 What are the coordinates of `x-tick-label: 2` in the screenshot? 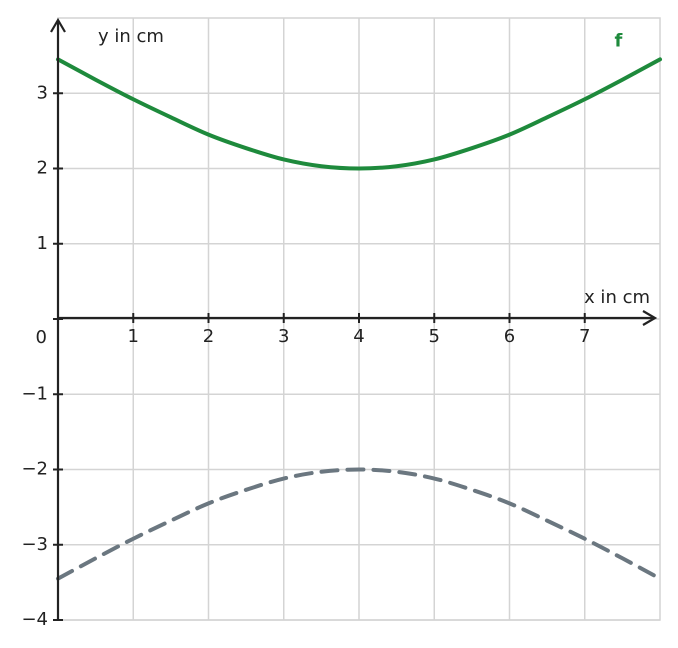 It's located at (208, 336).